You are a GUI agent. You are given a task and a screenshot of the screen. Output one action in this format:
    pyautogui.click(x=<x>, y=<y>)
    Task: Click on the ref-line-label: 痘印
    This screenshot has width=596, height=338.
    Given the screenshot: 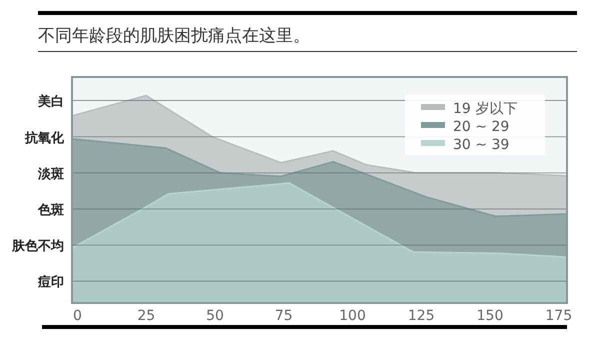 What is the action you would take?
    pyautogui.click(x=50, y=282)
    